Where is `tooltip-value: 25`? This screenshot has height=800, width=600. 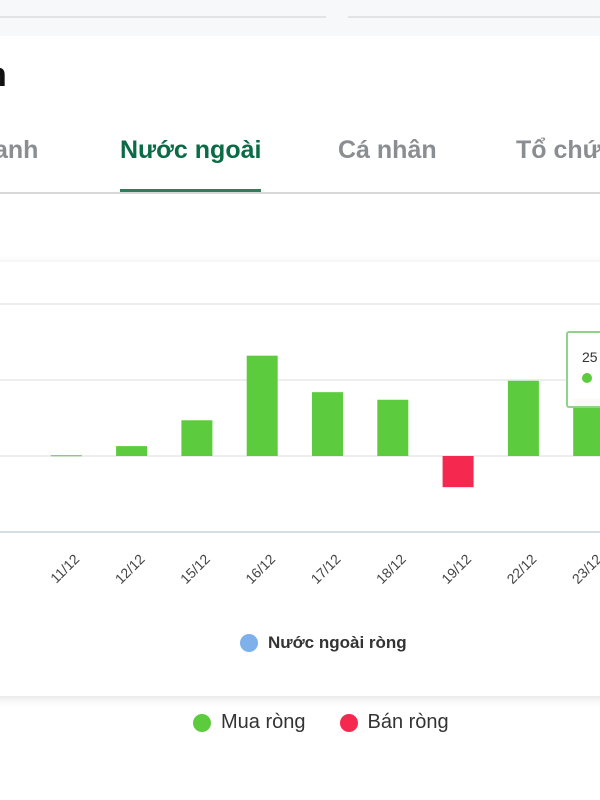 tooltip-value: 25 is located at coordinates (590, 357).